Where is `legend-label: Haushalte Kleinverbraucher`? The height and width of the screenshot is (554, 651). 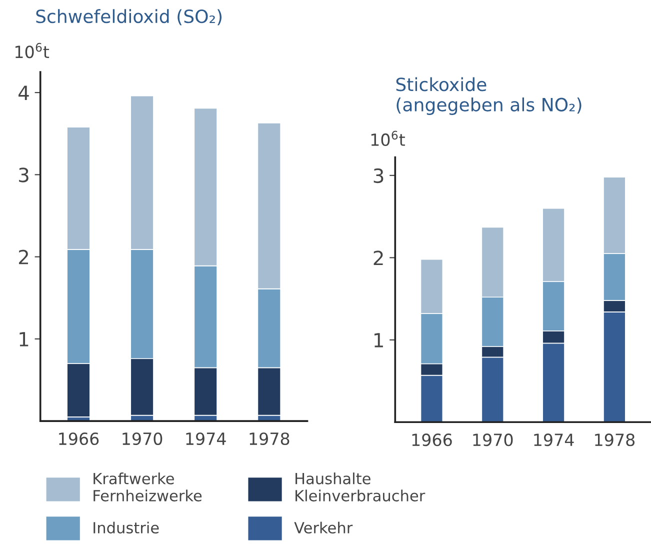
legend-label: Haushalte Kleinverbraucher is located at coordinates (361, 487).